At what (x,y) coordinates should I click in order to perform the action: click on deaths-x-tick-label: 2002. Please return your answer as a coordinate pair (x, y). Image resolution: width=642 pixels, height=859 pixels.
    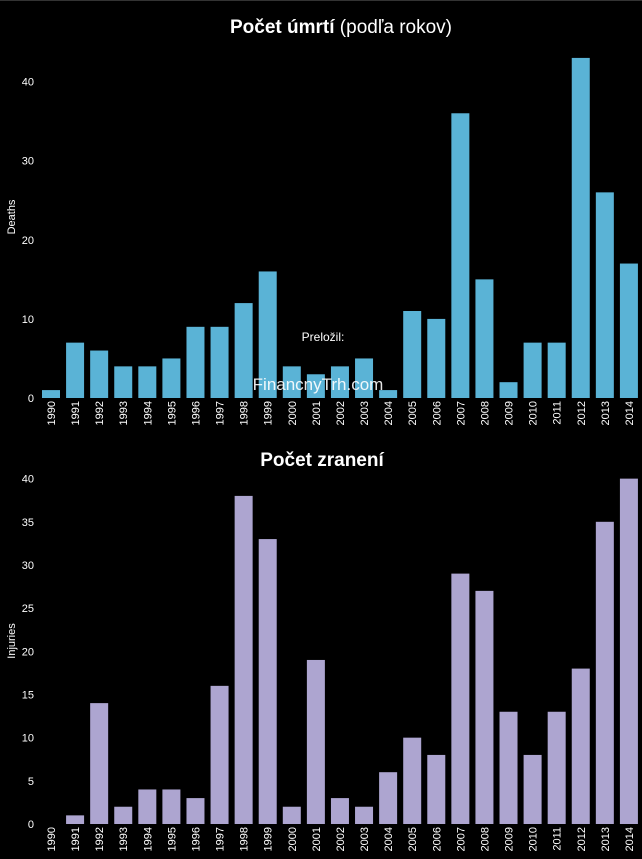
    Looking at the image, I should click on (341, 413).